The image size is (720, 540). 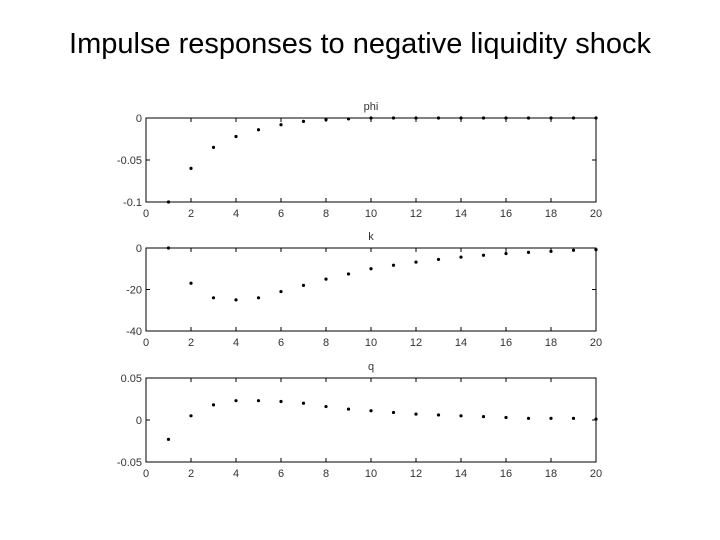 What do you see at coordinates (132, 203) in the screenshot?
I see `y-tick-label: -0.1` at bounding box center [132, 203].